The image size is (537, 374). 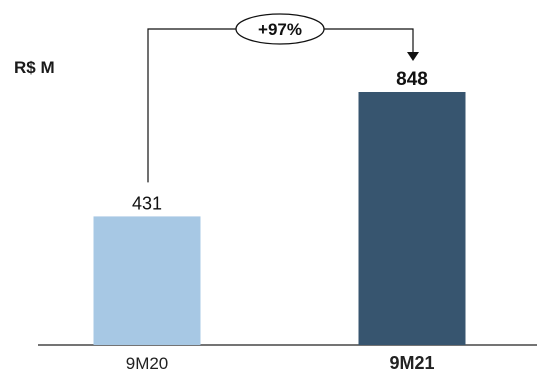 I want to click on tick-label-9m20: 9M20, so click(x=147, y=363).